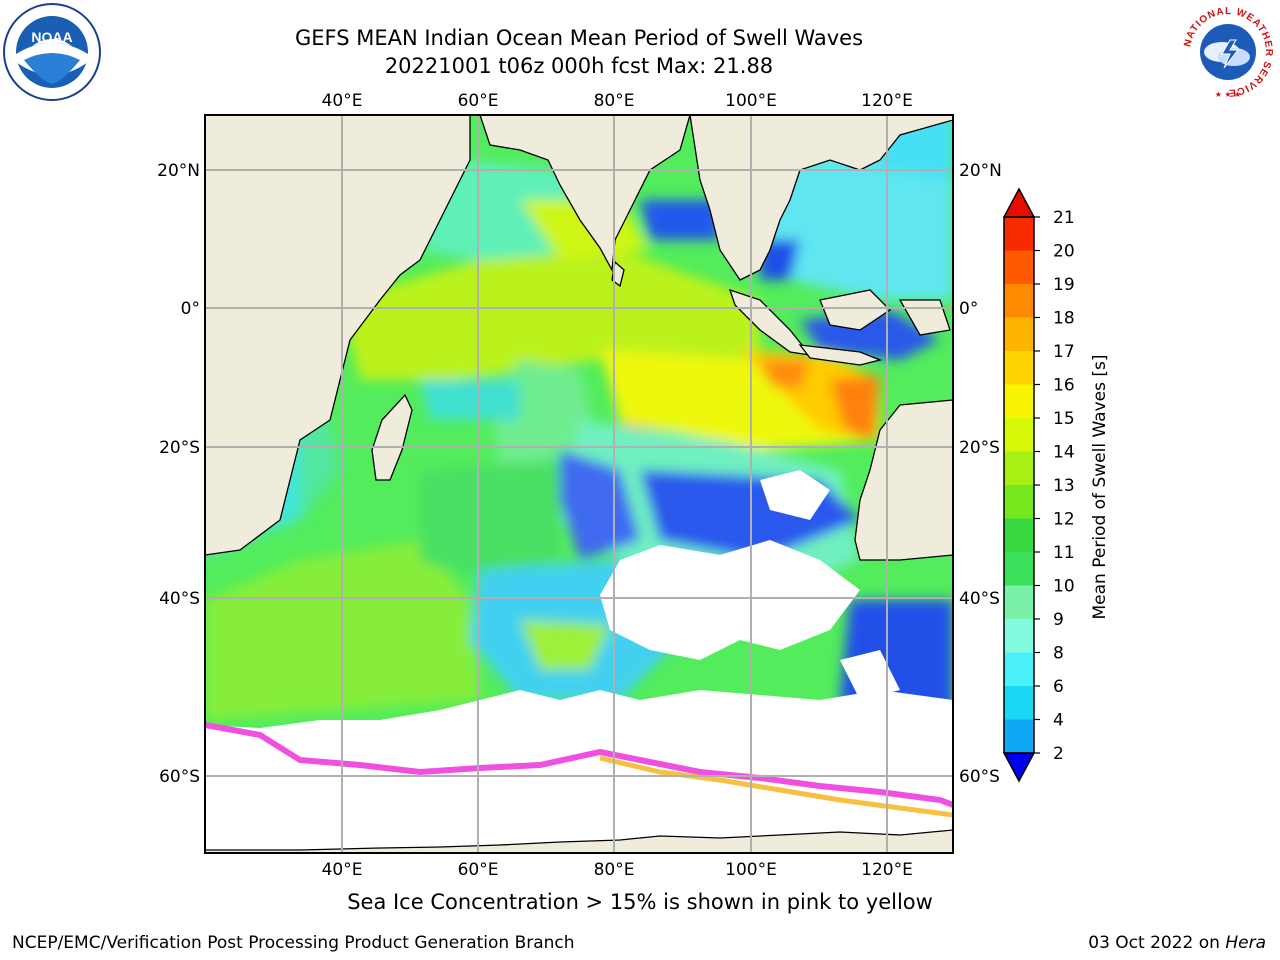 This screenshot has width=1280, height=960. What do you see at coordinates (614, 101) in the screenshot?
I see `top-lon-label: 80°E` at bounding box center [614, 101].